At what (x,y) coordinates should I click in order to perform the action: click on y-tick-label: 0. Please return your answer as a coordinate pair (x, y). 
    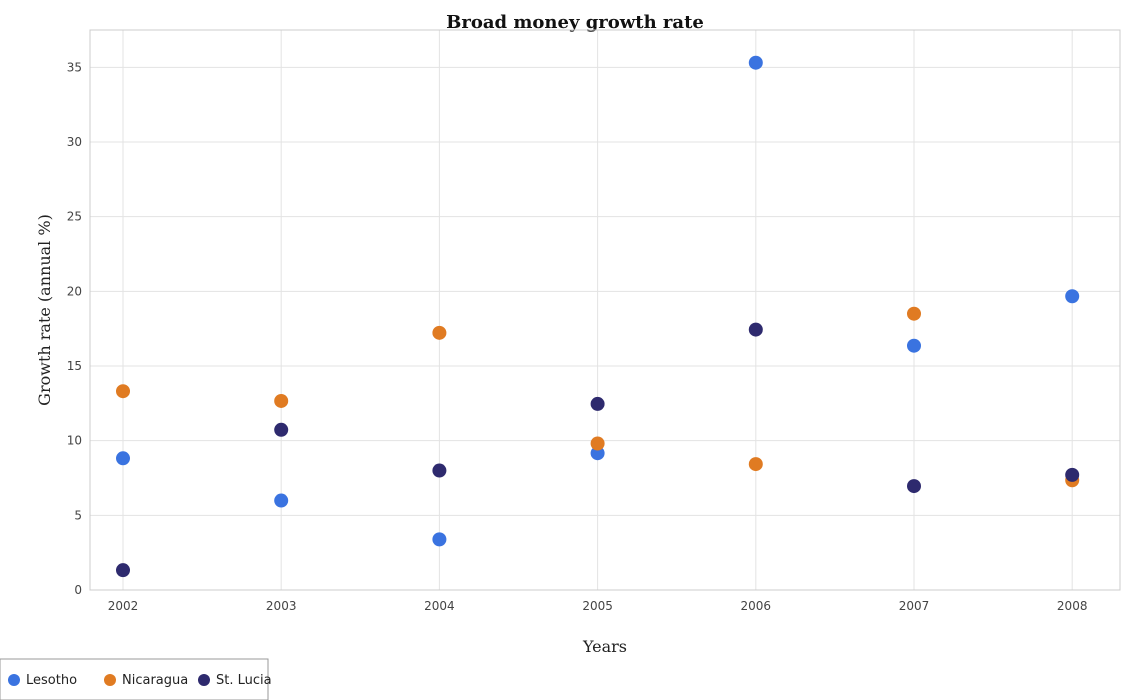
    Looking at the image, I should click on (78, 590).